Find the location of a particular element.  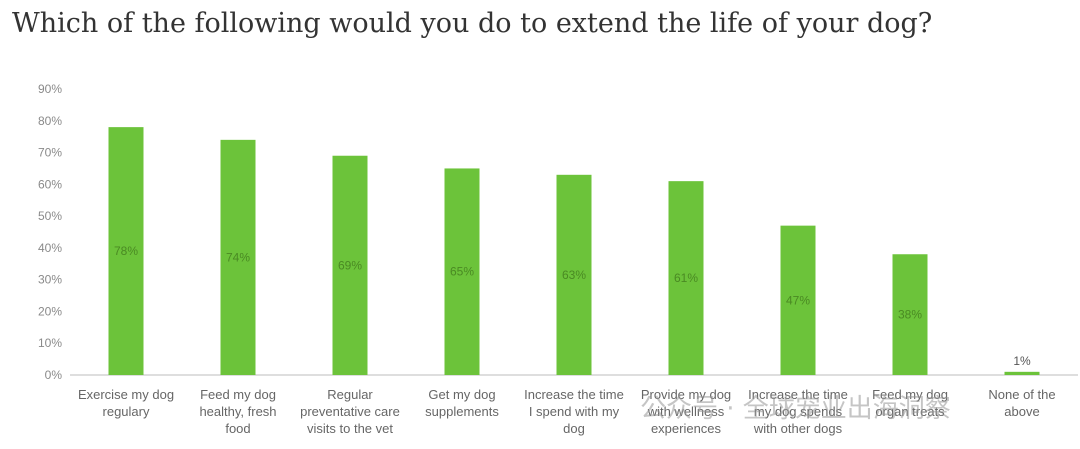

y-tick-label: 80% is located at coordinates (50, 121).